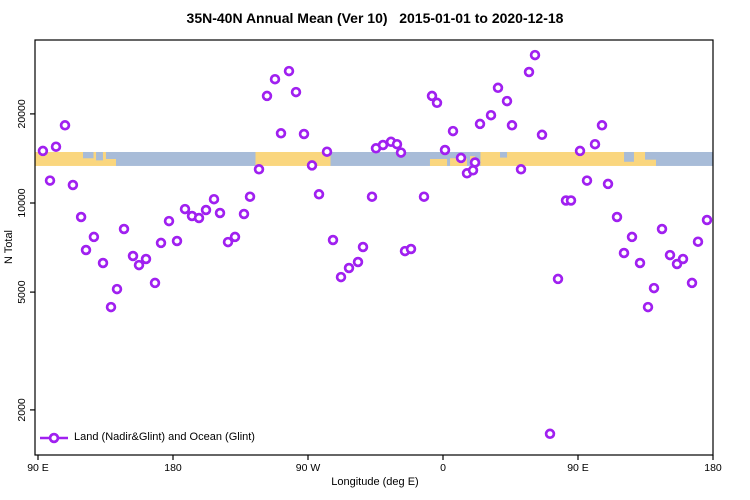 Image resolution: width=750 pixels, height=500 pixels. What do you see at coordinates (22, 202) in the screenshot?
I see `y-tick-label: 10000` at bounding box center [22, 202].